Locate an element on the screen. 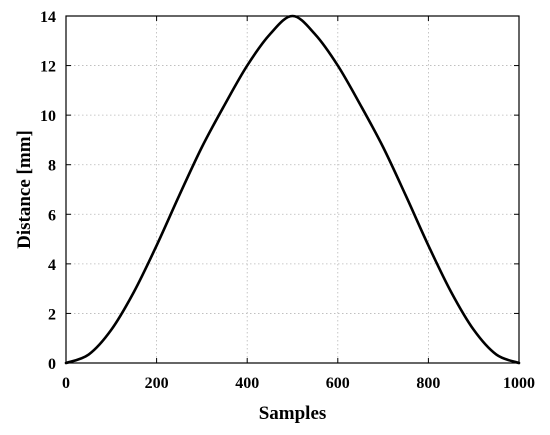  x-tick-label: 0 is located at coordinates (66, 383).